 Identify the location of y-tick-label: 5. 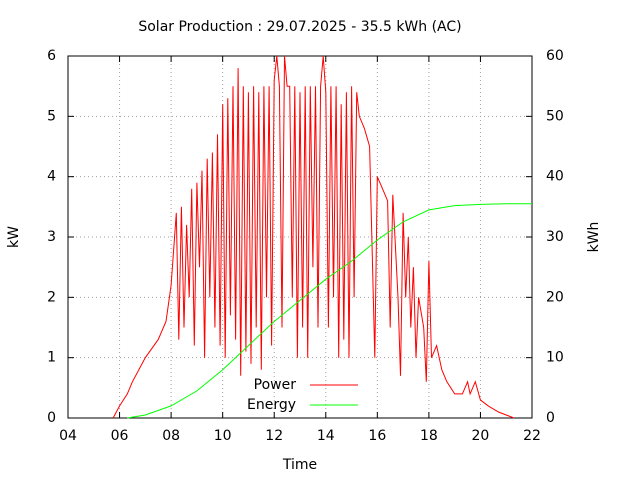
(51, 116).